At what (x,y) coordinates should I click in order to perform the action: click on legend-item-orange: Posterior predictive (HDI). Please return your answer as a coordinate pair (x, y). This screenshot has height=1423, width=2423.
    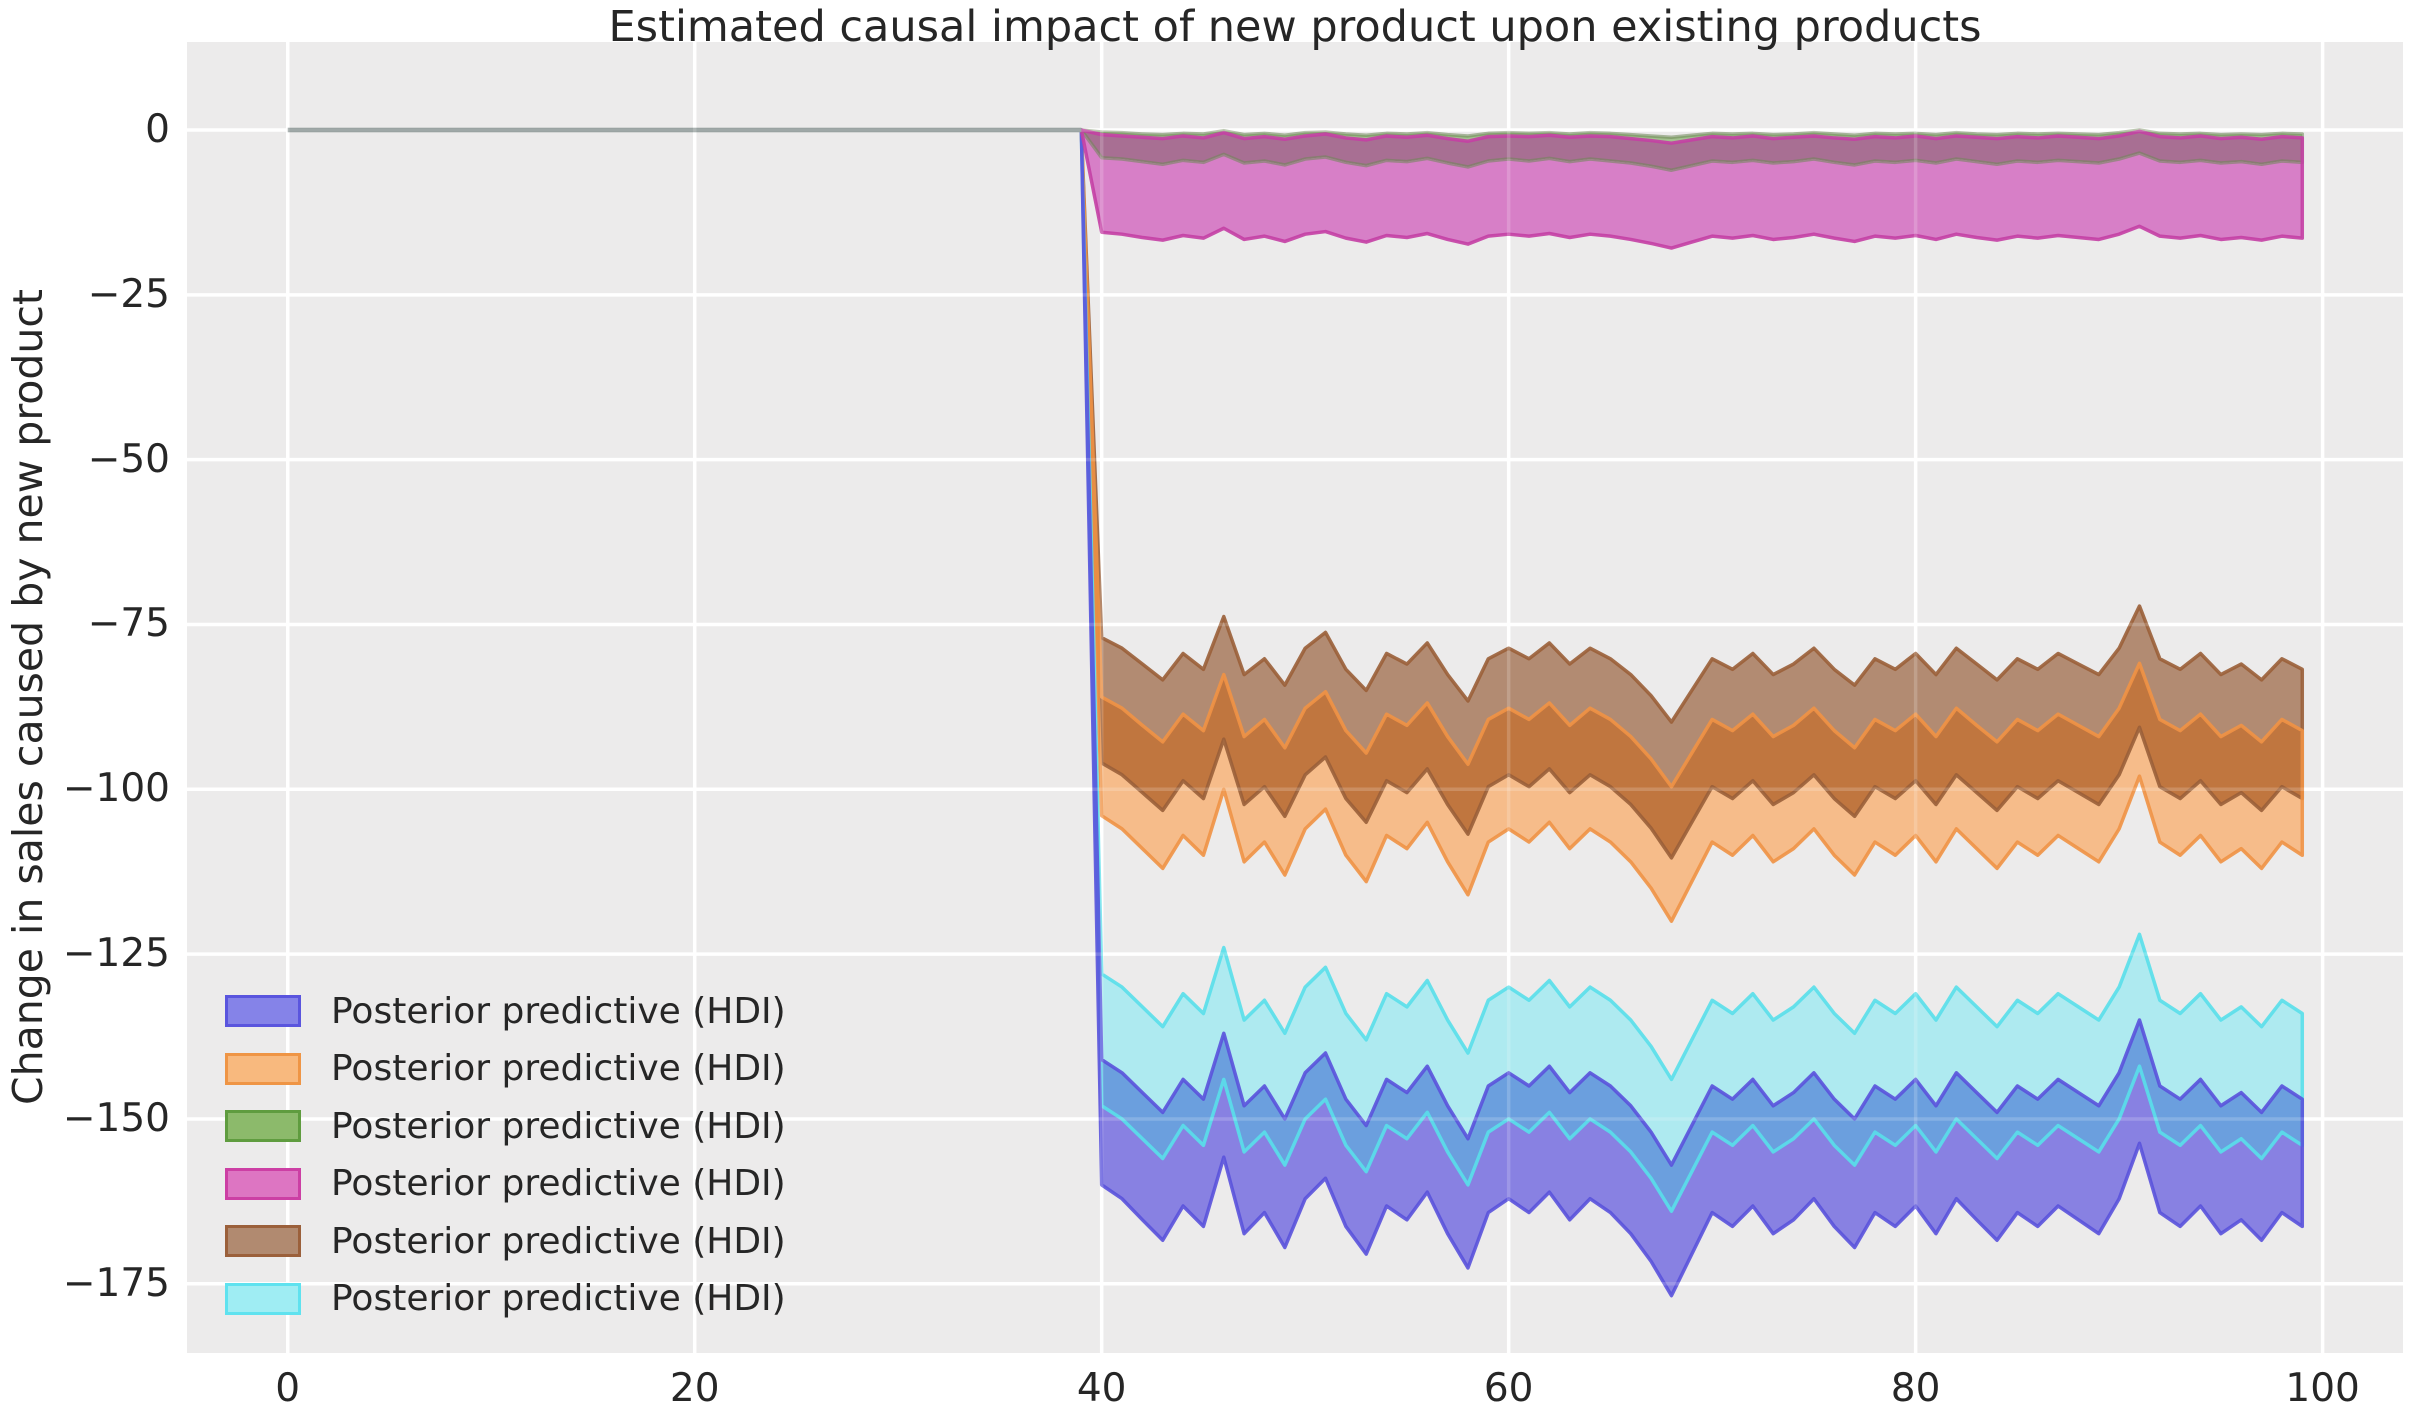
    Looking at the image, I should click on (505, 1068).